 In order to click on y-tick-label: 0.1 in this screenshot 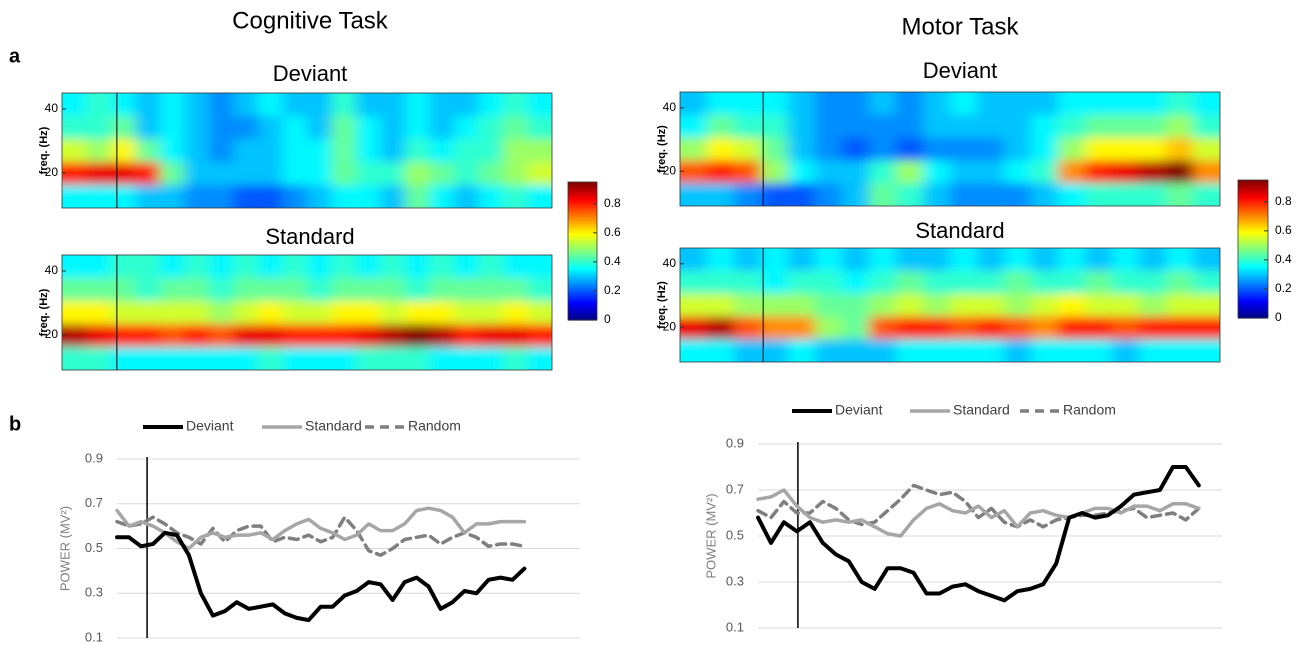, I will do `click(94, 636)`.